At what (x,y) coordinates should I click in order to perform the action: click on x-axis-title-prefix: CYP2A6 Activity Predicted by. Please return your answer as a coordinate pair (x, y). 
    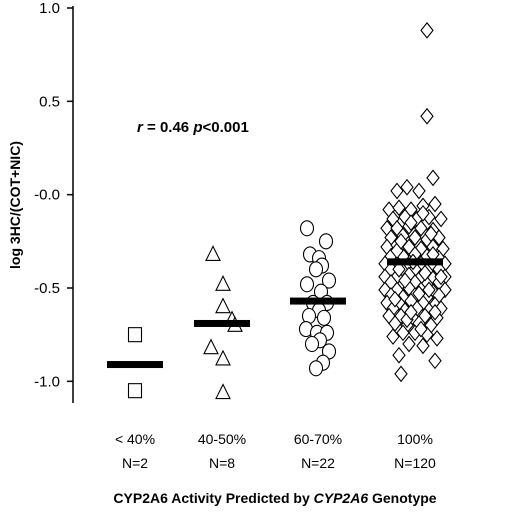
    Looking at the image, I should click on (213, 498).